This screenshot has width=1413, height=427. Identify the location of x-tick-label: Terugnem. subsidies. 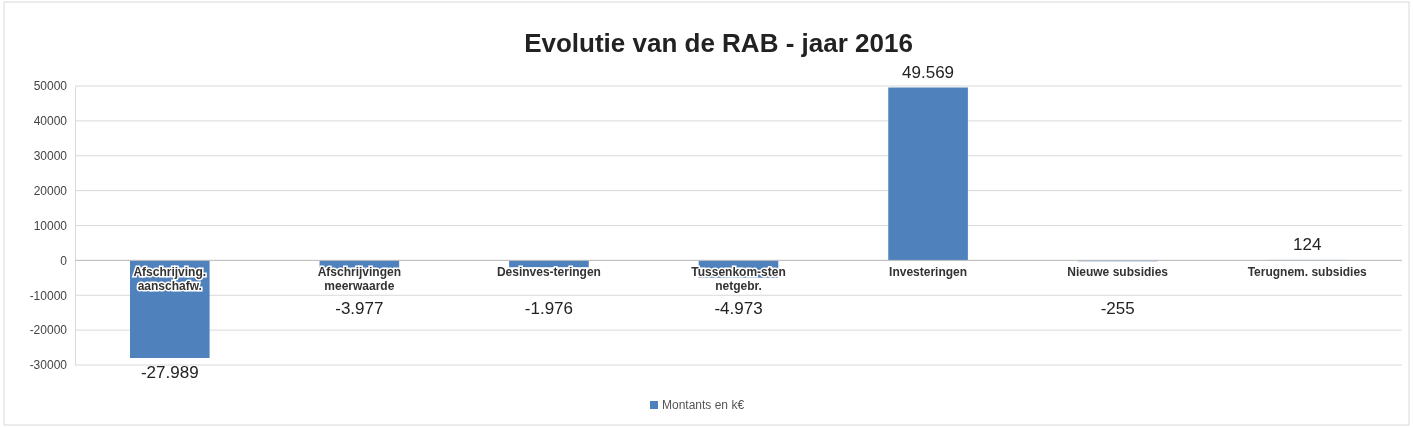
(1307, 272).